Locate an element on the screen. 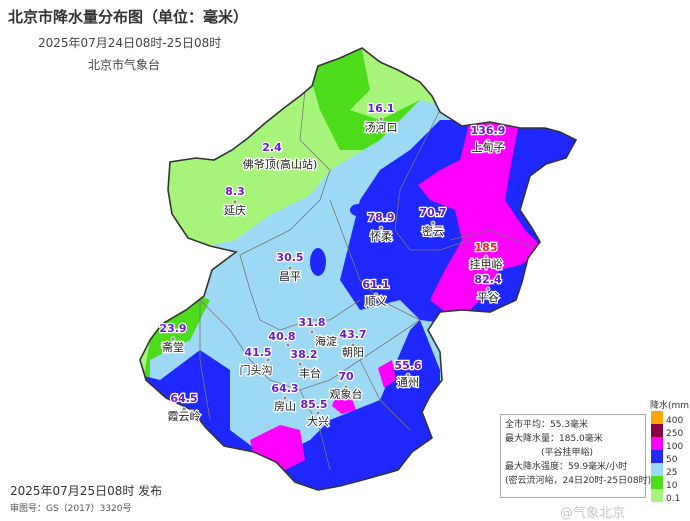 The height and width of the screenshot is (521, 690). station-6: 185 挂甲峪 is located at coordinates (486, 256).